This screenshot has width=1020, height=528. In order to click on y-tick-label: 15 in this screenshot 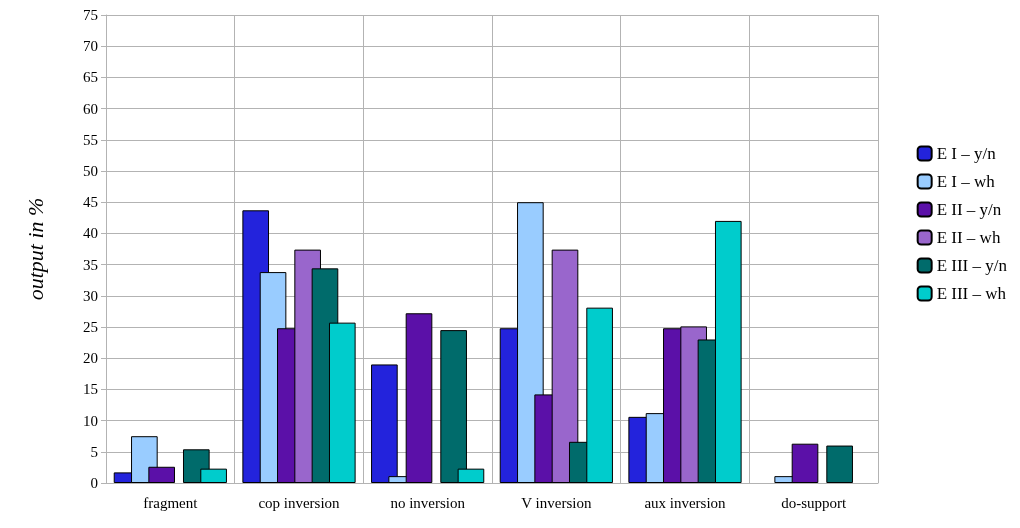, I will do `click(90, 389)`.